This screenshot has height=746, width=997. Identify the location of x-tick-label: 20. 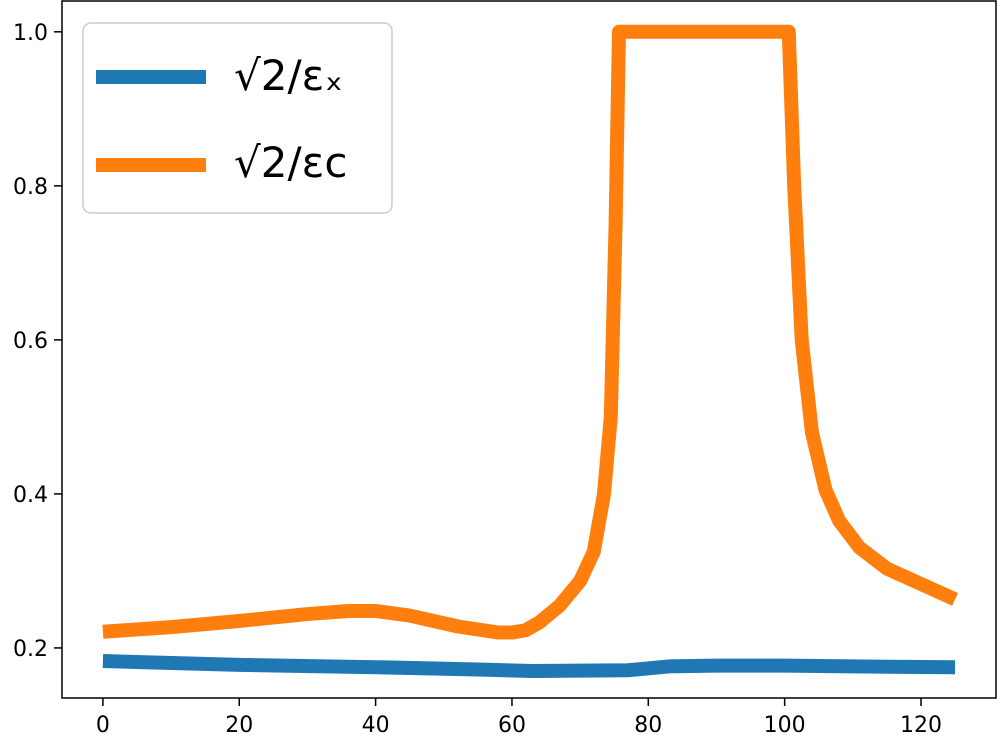
(239, 725).